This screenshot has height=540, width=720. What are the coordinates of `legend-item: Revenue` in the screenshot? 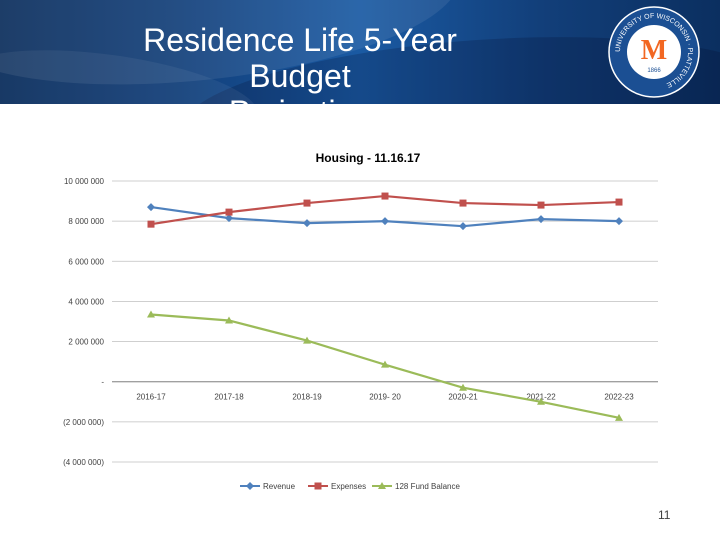 It's located at (268, 486).